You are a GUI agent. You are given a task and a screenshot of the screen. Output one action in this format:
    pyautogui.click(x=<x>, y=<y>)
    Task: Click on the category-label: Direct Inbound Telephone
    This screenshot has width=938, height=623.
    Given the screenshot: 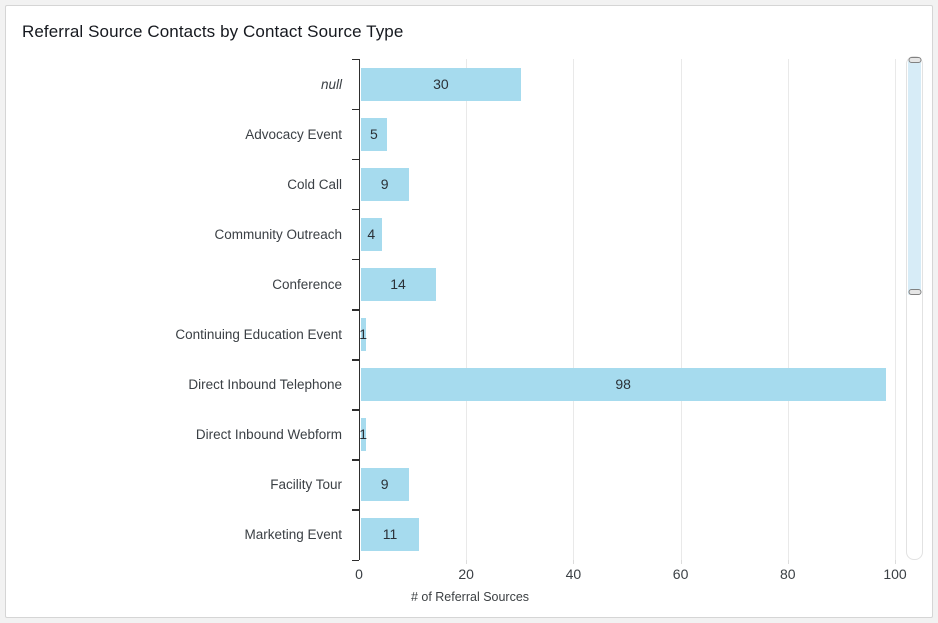 What is the action you would take?
    pyautogui.click(x=265, y=385)
    